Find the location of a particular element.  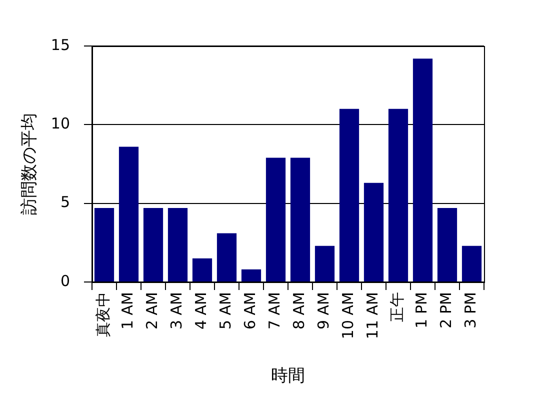

x-tick-label: 2 AM is located at coordinates (152, 311).